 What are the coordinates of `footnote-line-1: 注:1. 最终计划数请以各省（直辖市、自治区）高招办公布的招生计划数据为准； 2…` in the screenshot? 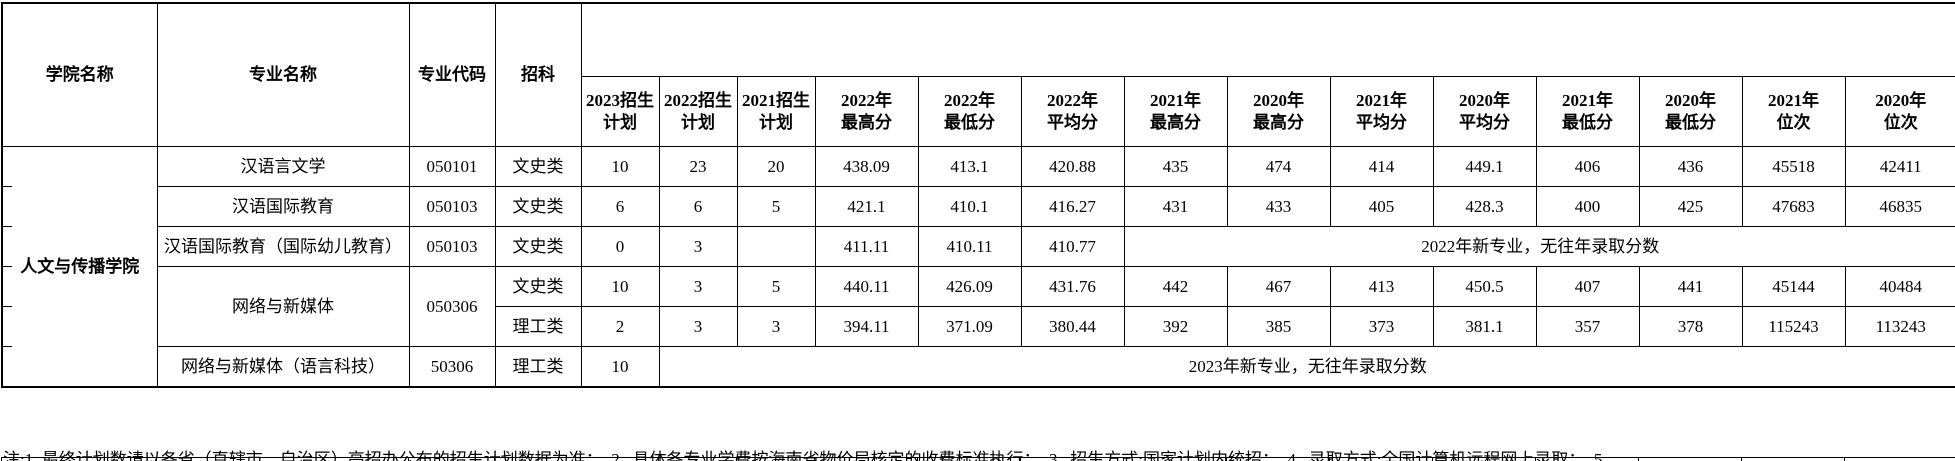 It's located at (805, 455).